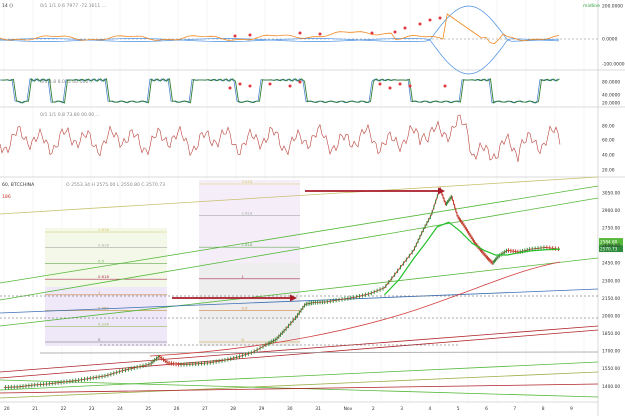  I want to click on current-price-label: 2570.73, so click(609, 249).